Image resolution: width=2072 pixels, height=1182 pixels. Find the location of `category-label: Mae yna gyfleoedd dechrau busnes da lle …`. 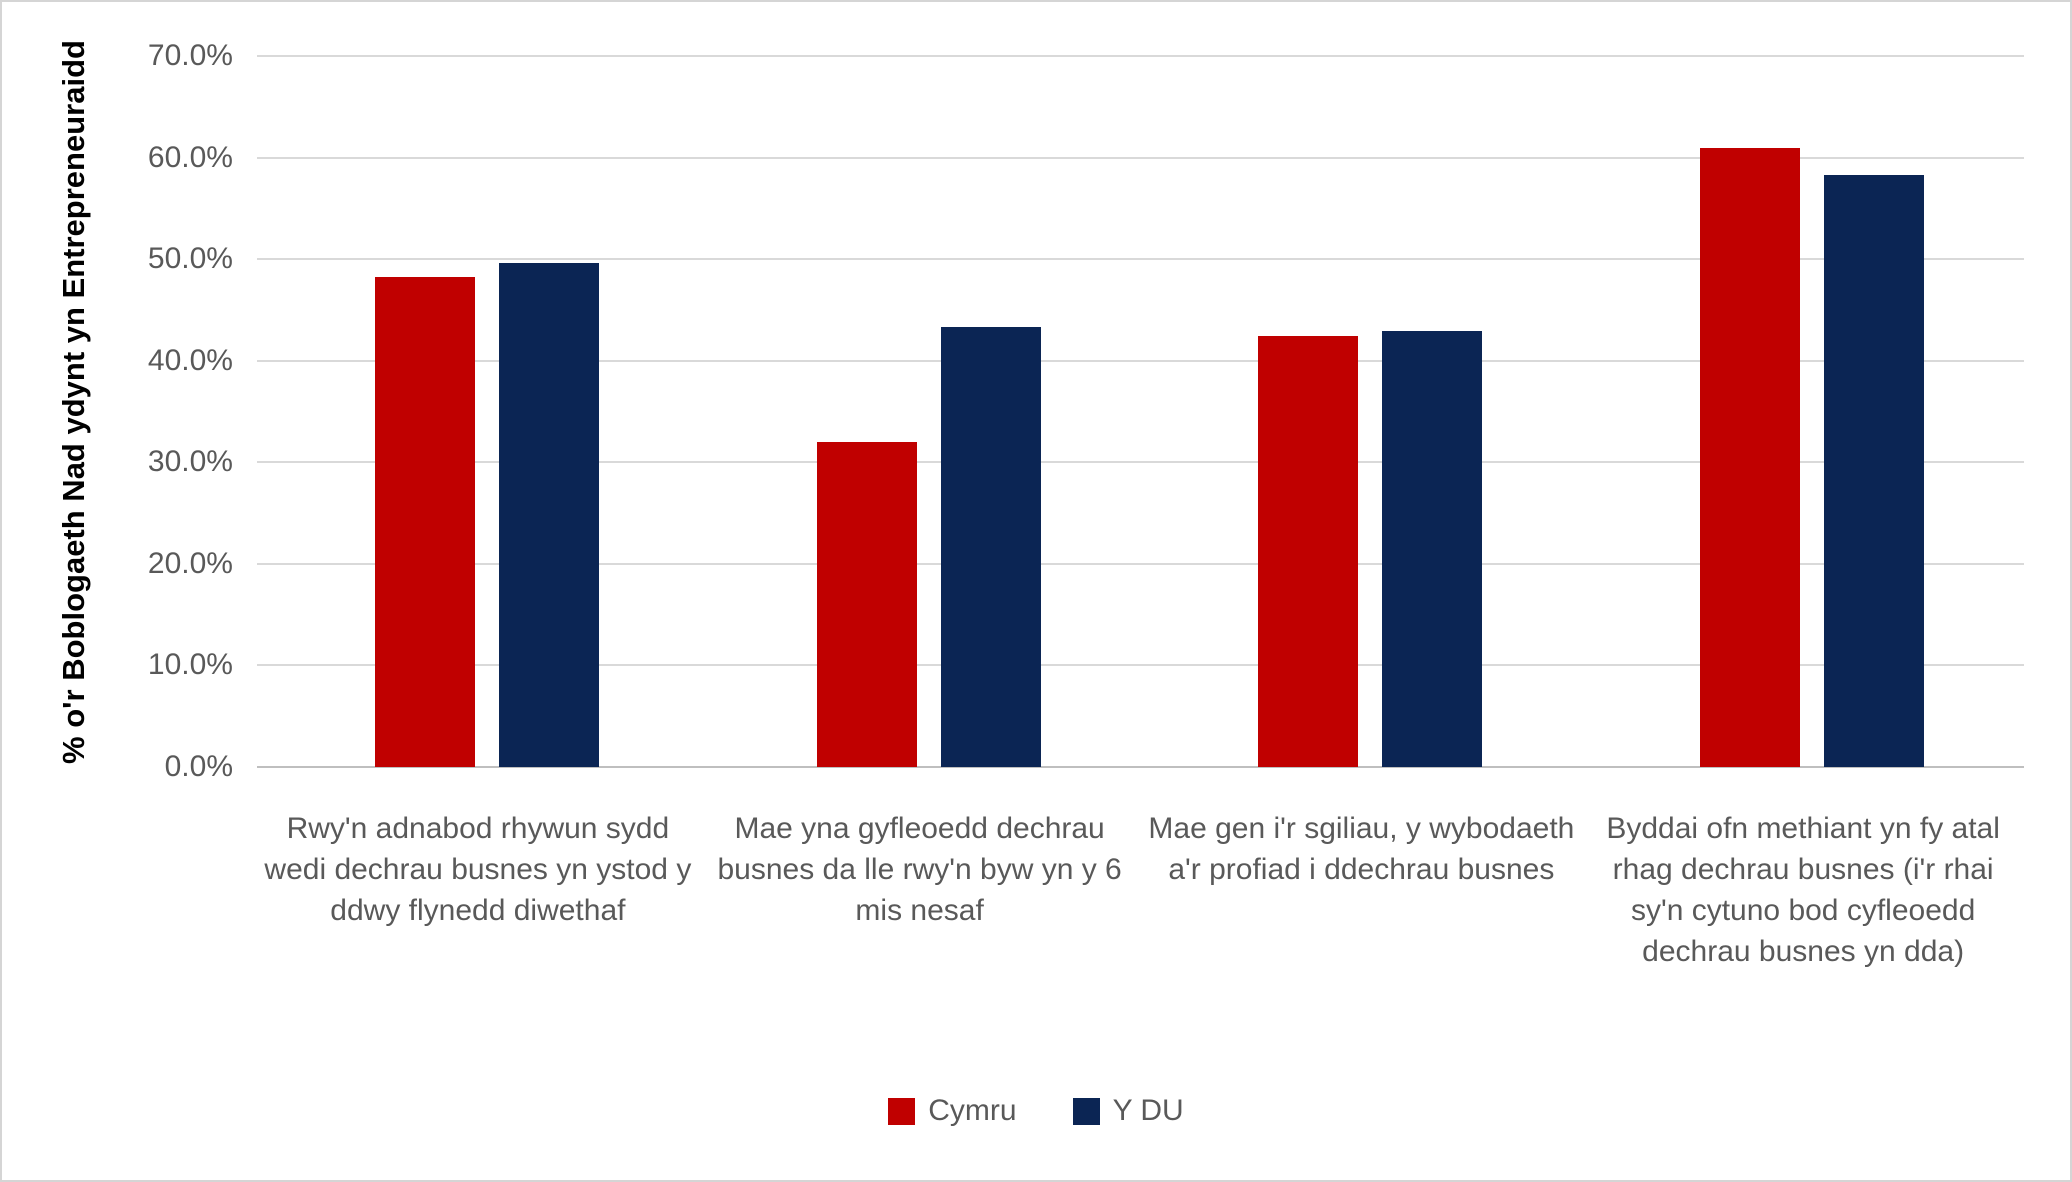

category-label: Mae yna gyfleoedd dechrau busnes da lle … is located at coordinates (919, 869).